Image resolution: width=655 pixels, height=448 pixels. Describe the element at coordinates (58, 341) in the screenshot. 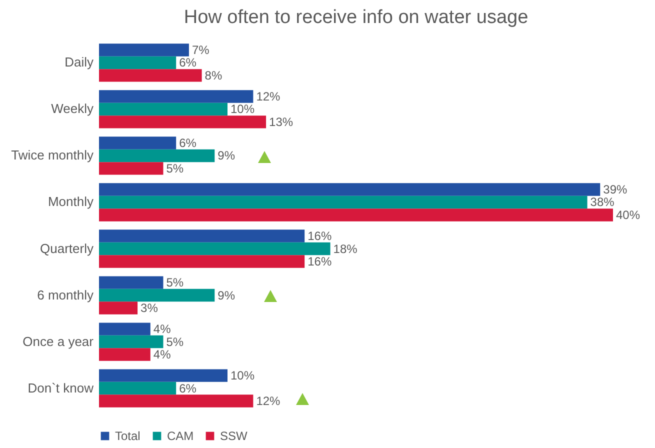

I see `y-tick-label: Once a year` at that location.